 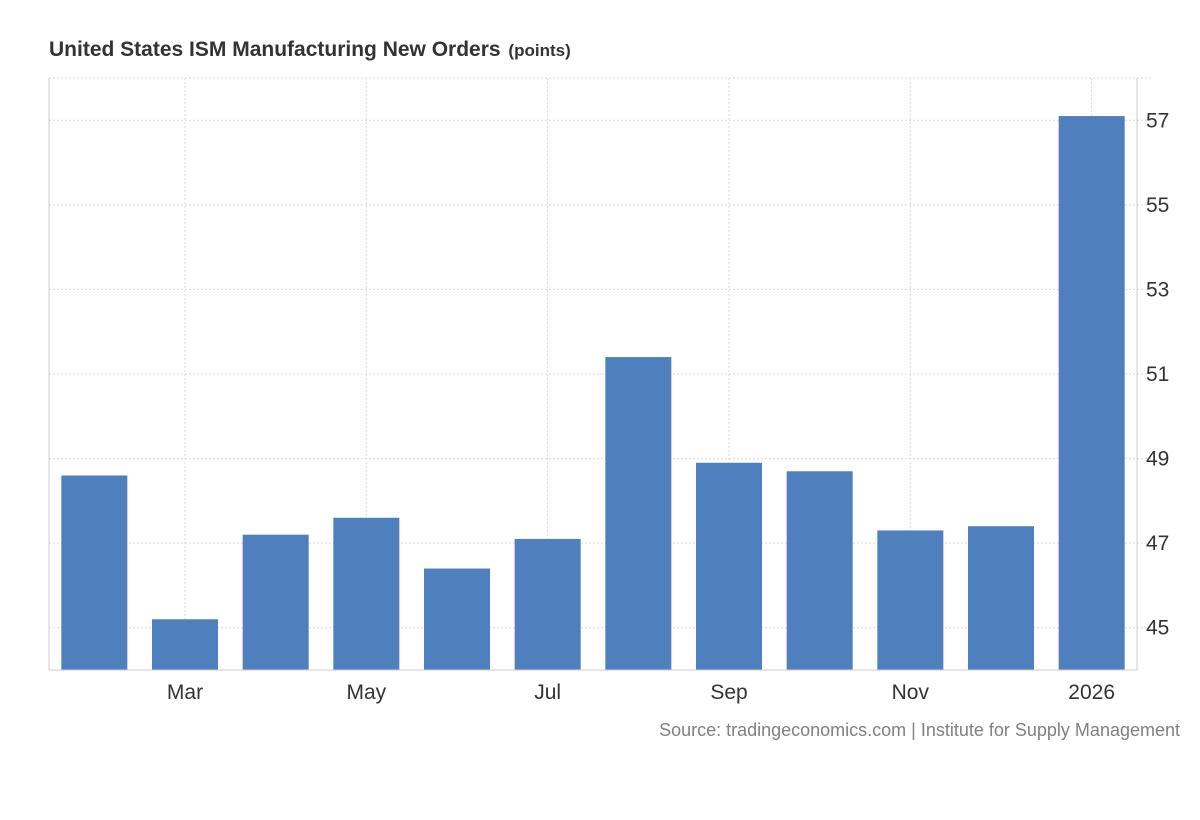 What do you see at coordinates (1157, 289) in the screenshot?
I see `y-tick-label-53: 53` at bounding box center [1157, 289].